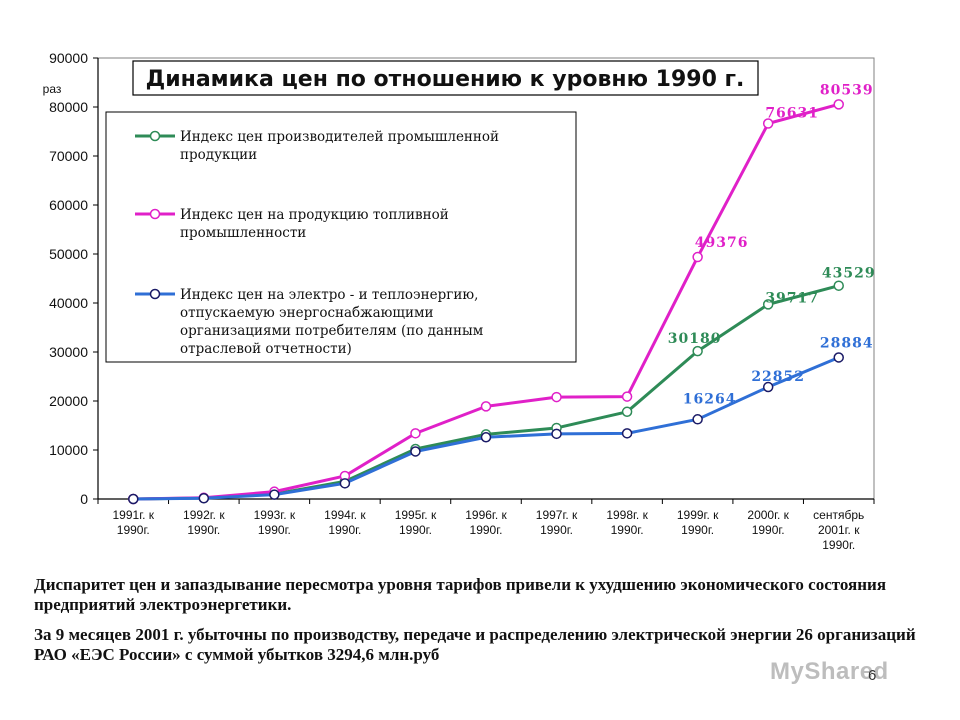  Describe the element at coordinates (557, 515) in the screenshot. I see `x-tick-label-line: 1997г. к` at that location.